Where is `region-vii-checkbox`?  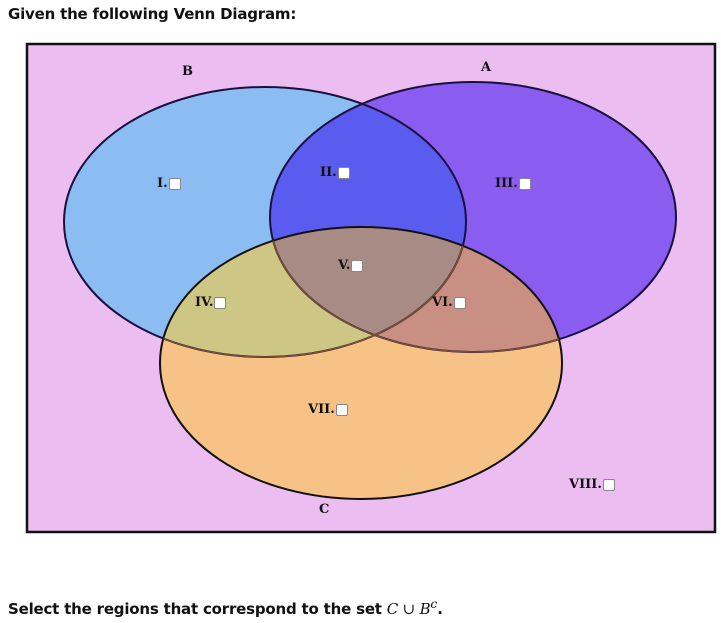
region-vii-checkbox is located at coordinates (341, 409).